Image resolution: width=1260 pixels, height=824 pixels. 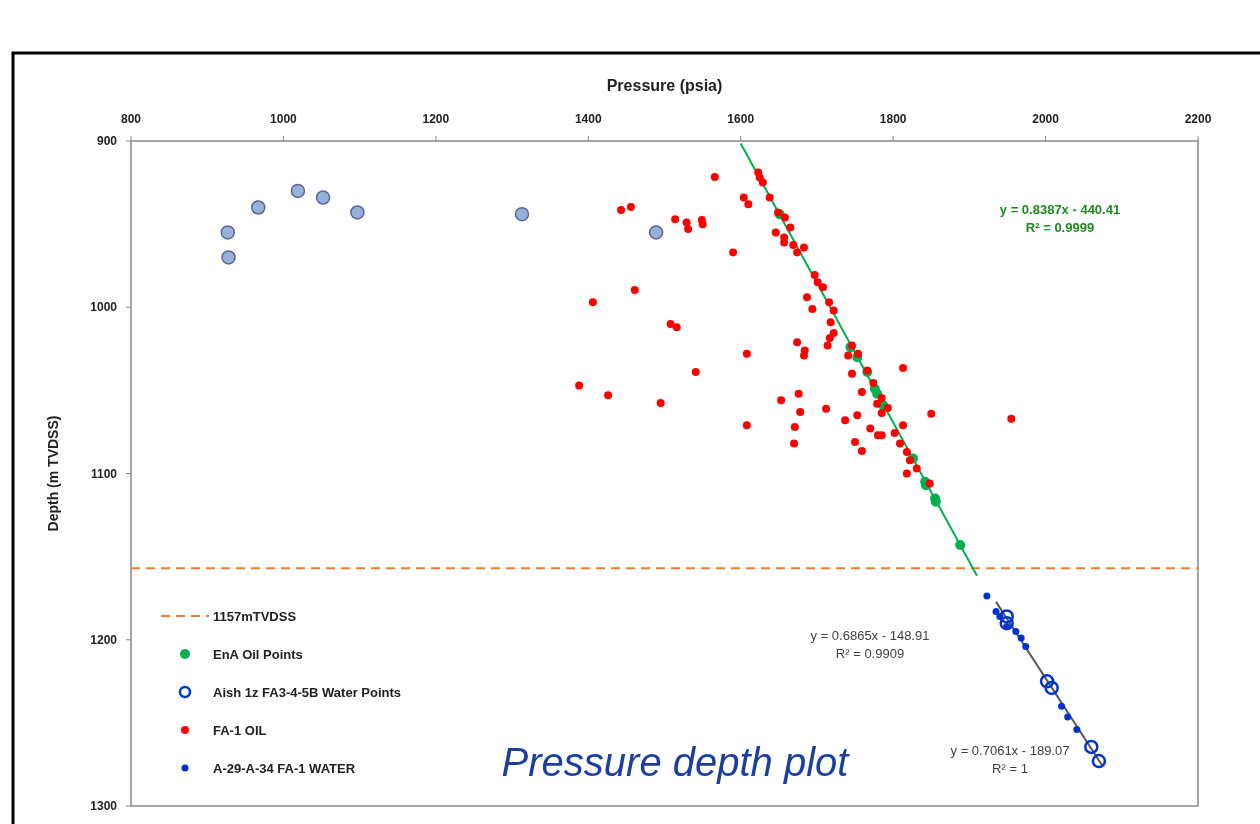 I want to click on x-axis-title: Pressure (psia), so click(x=664, y=85).